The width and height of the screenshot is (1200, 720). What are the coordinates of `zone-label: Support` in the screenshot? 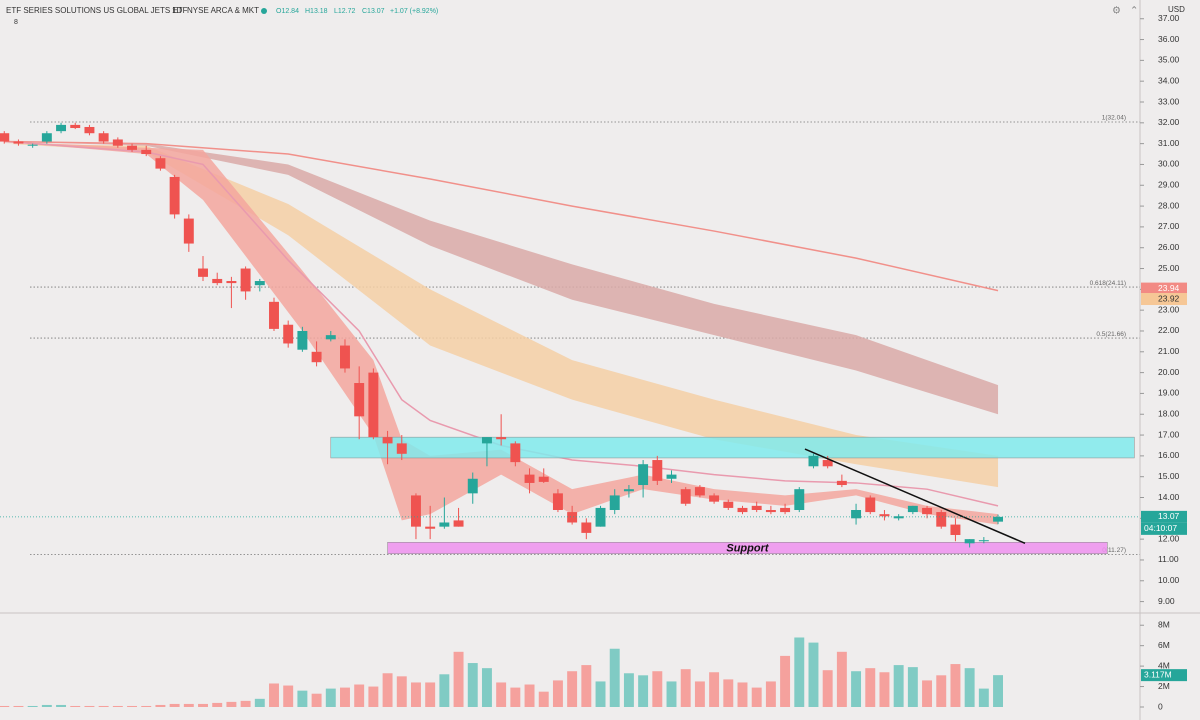 It's located at (747, 548).